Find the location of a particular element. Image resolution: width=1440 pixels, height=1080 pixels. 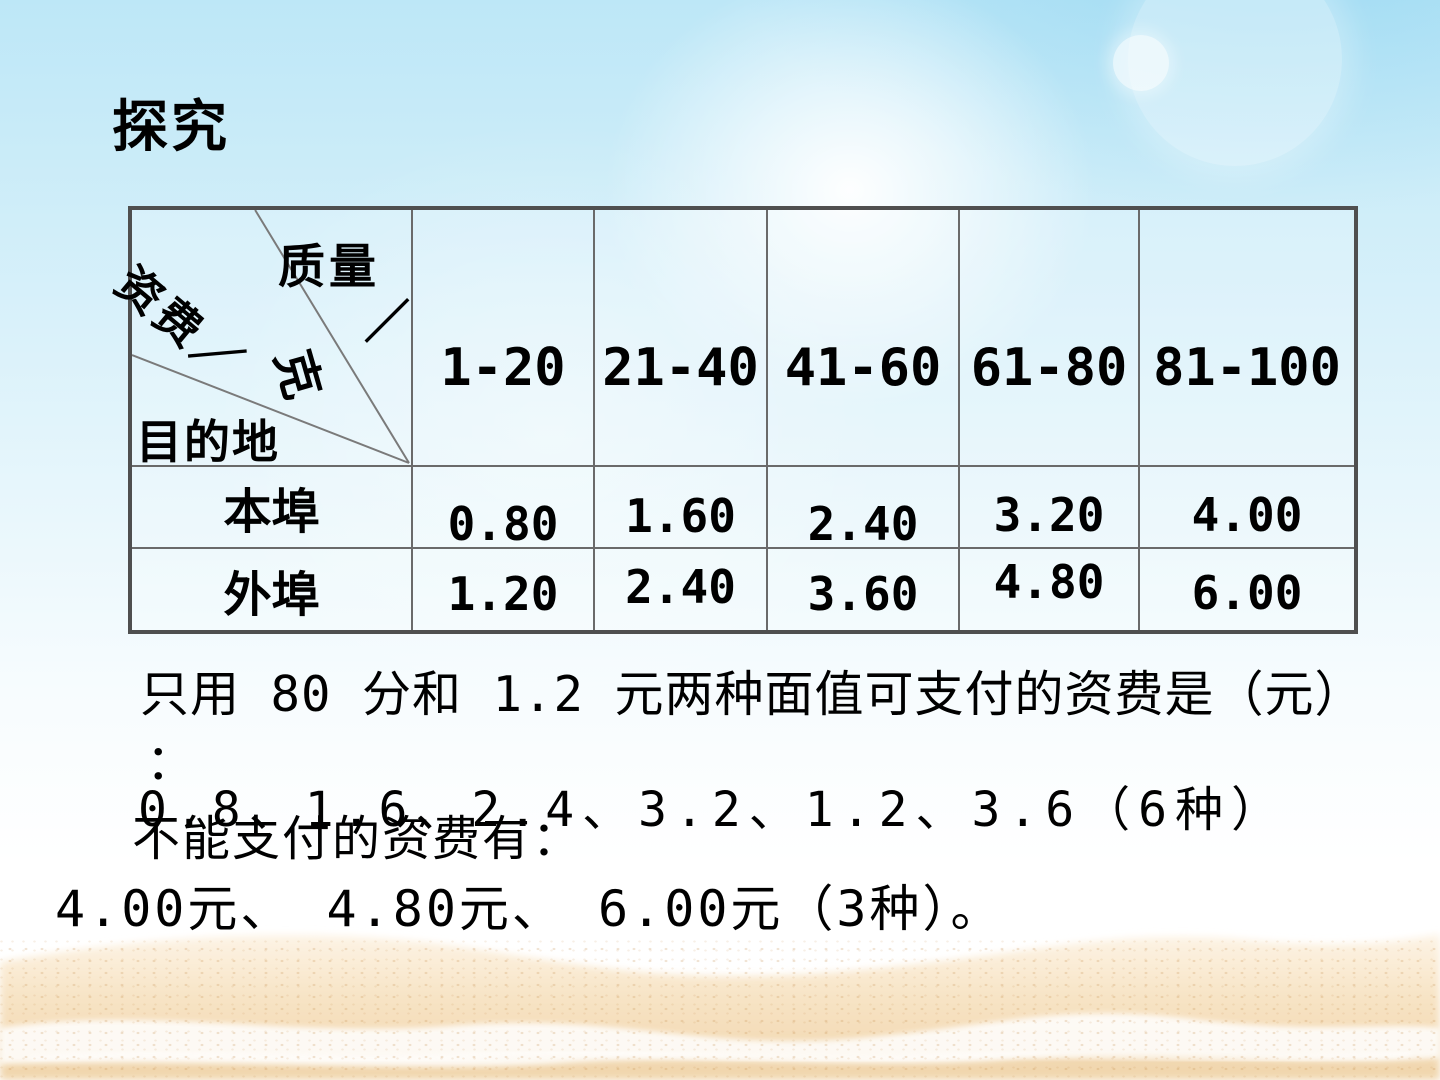

mass-slash: ／ is located at coordinates (387, 322).